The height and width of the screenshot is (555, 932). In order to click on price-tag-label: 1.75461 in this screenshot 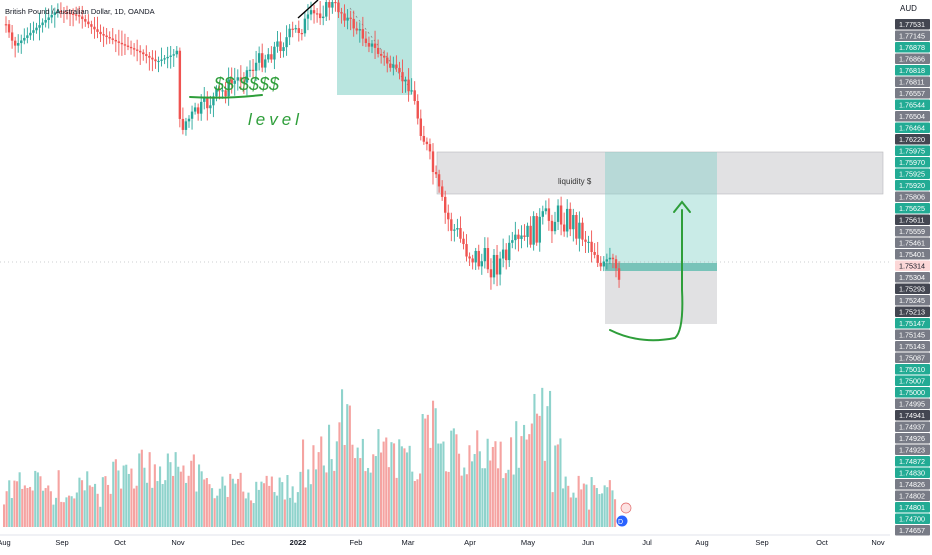, I will do `click(912, 243)`.